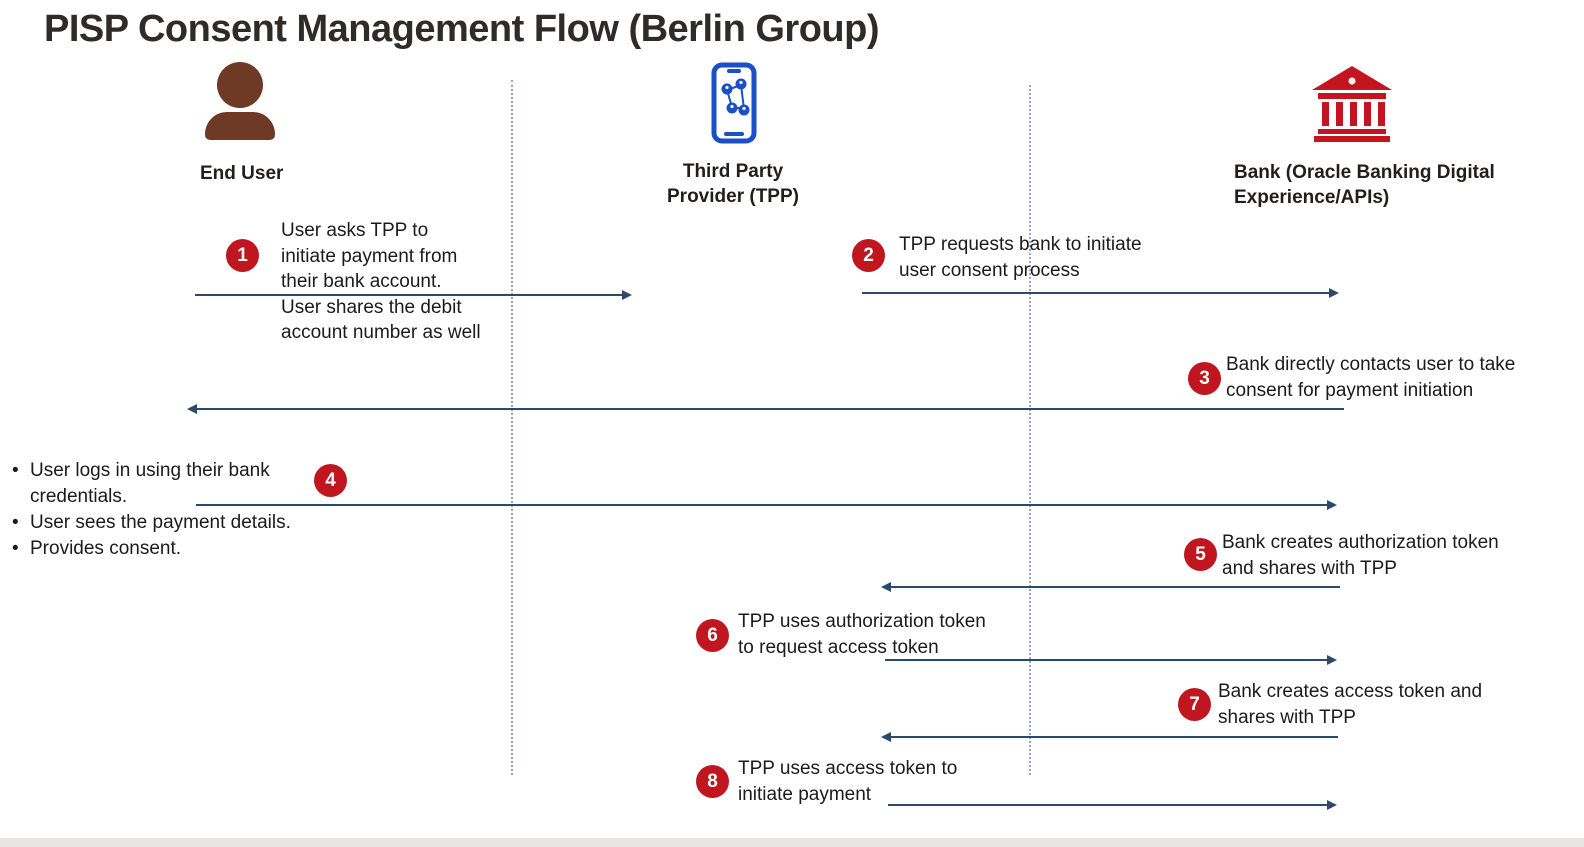  I want to click on step-5-badge: 5, so click(1200, 554).